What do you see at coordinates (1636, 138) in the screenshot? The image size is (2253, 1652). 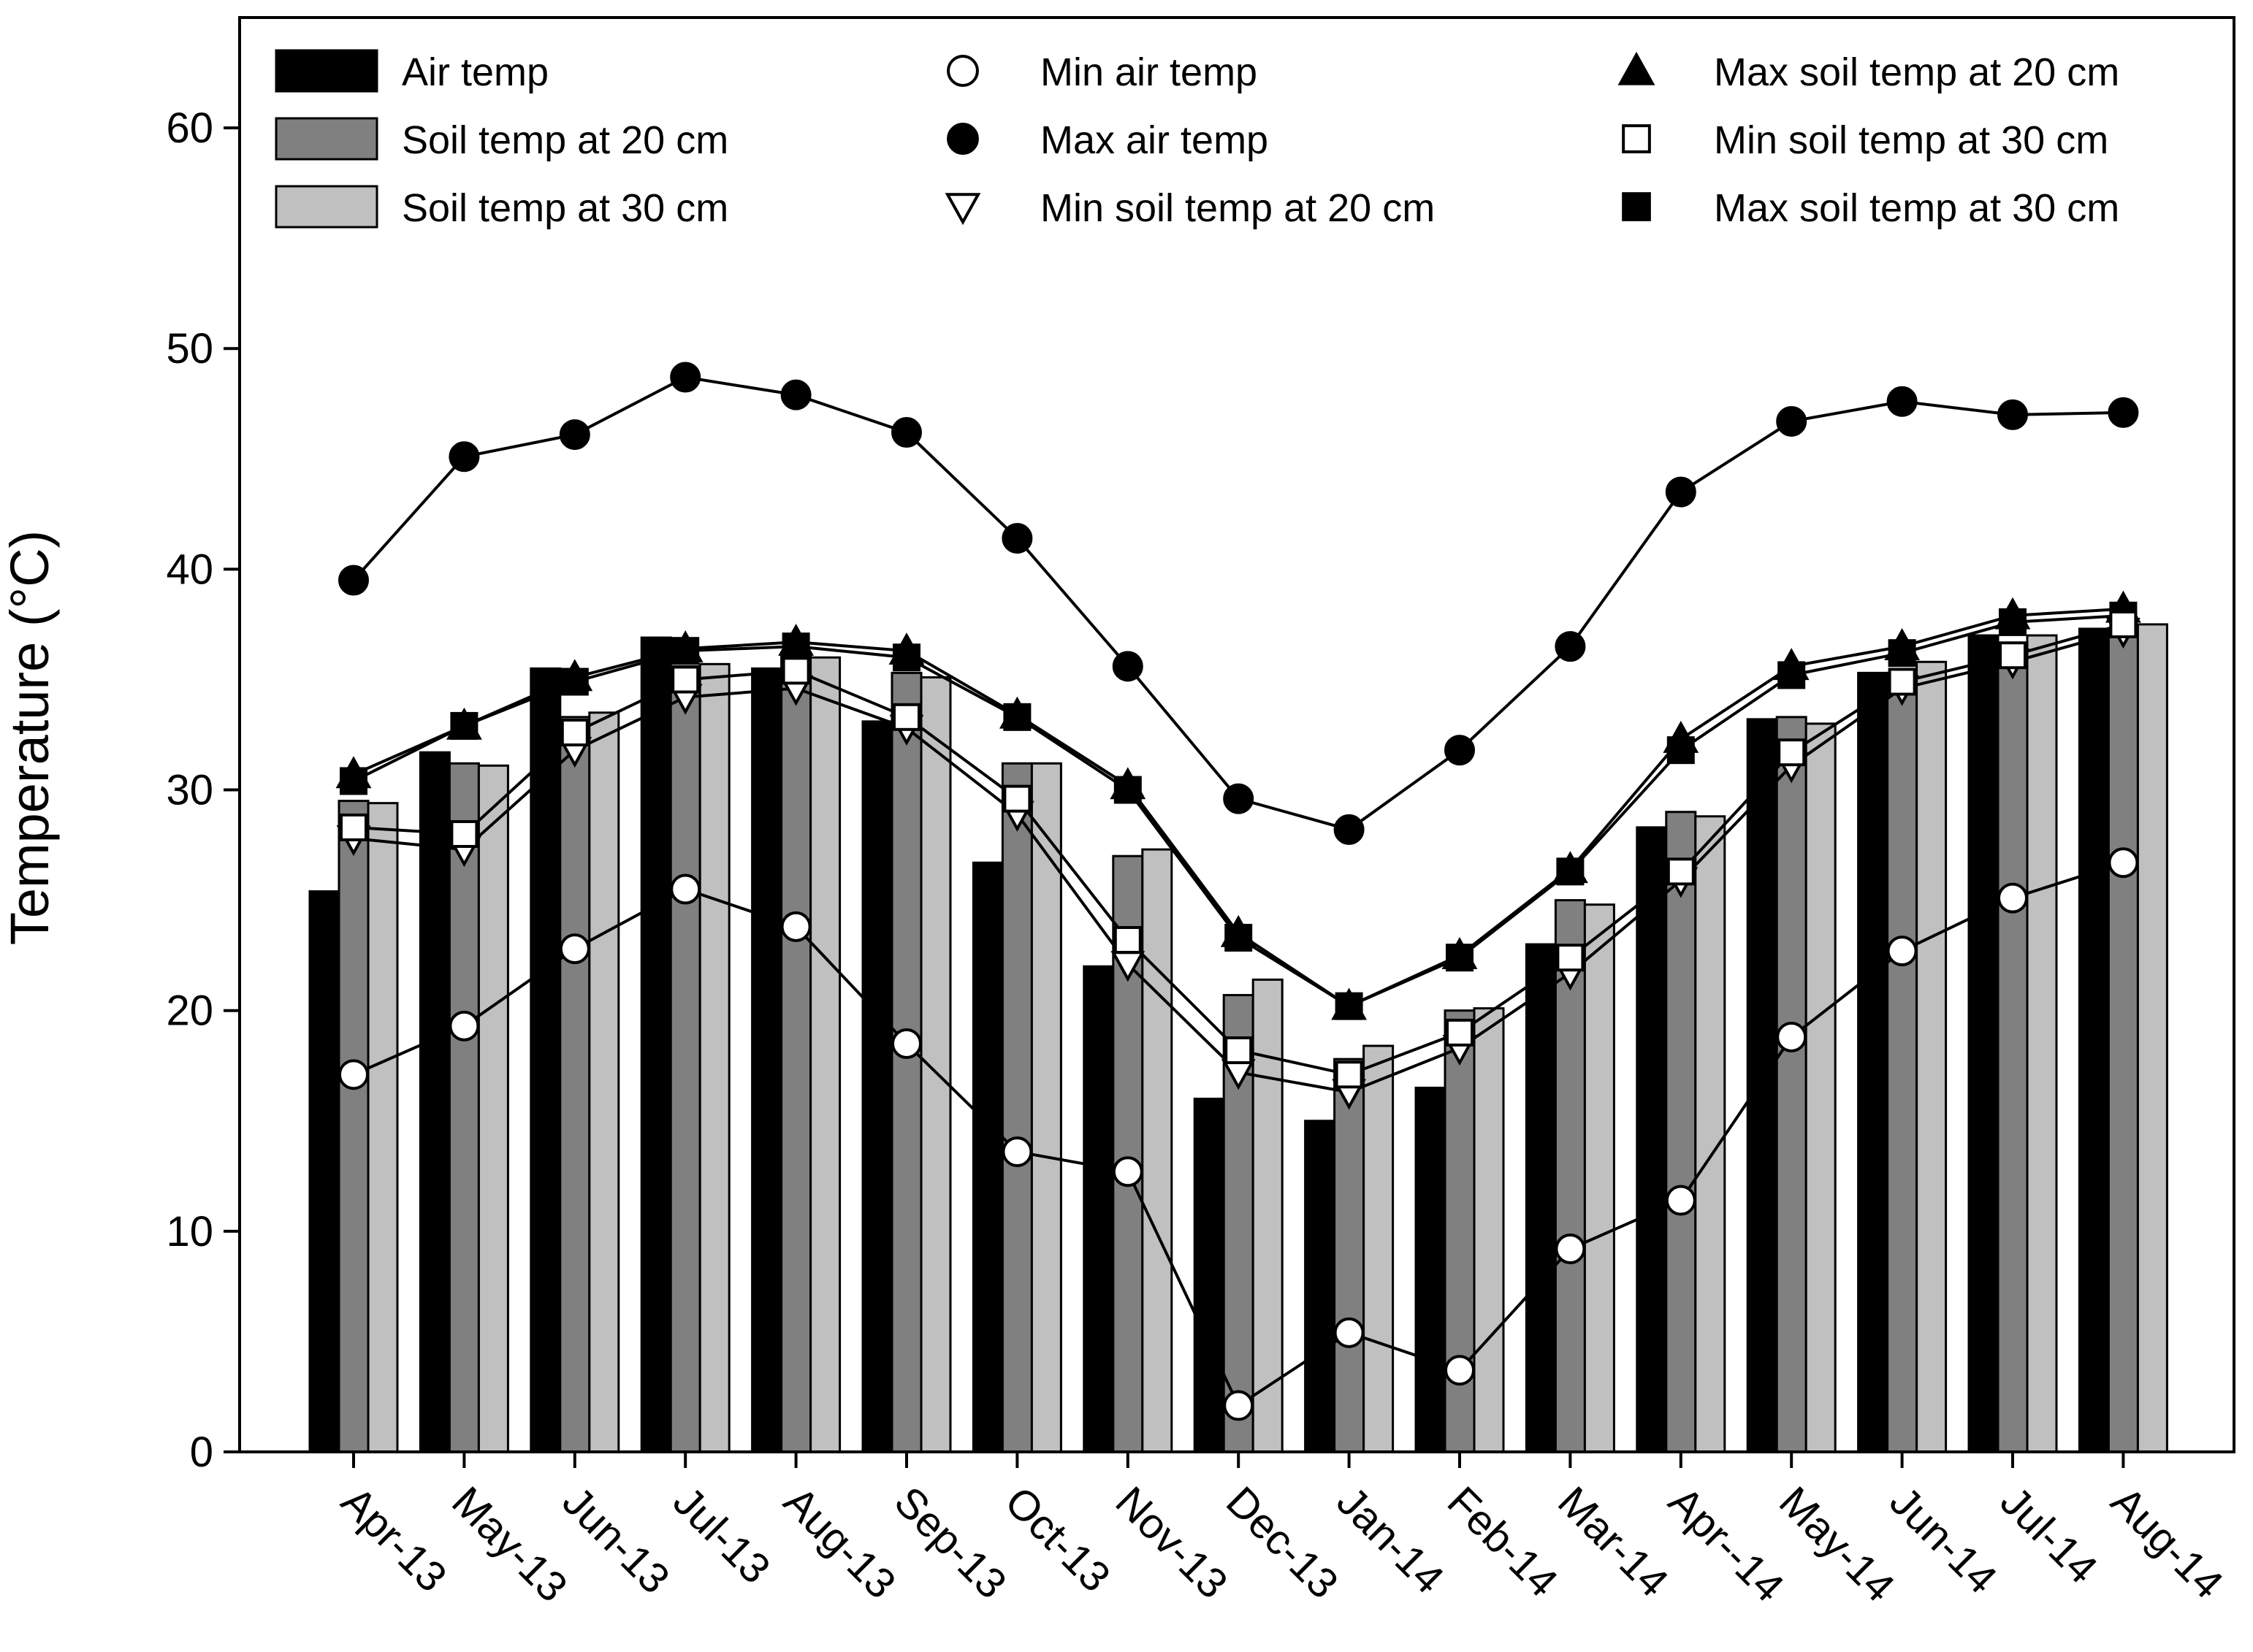 I see `legend-marker-min-soil-temp-at-30-cm` at bounding box center [1636, 138].